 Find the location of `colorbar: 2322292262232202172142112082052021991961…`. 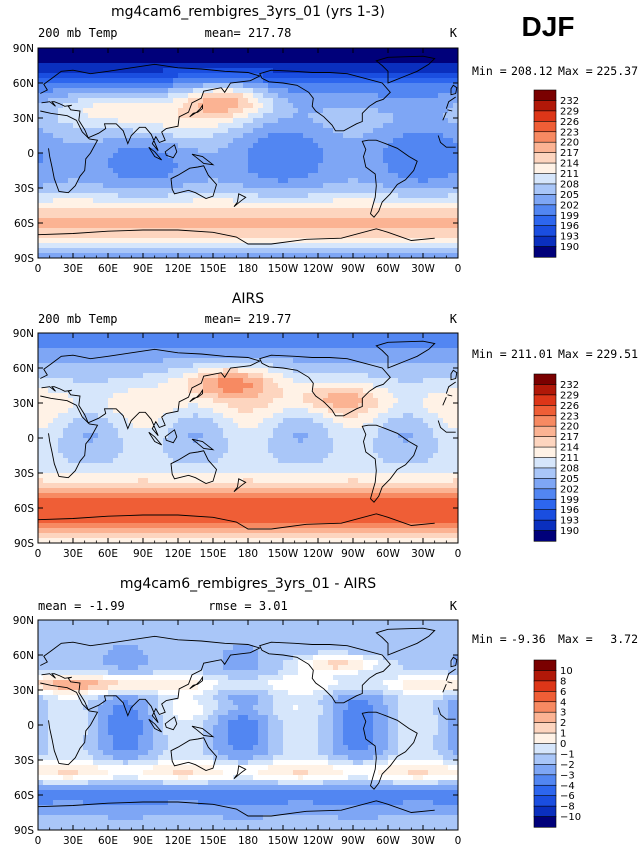

colorbar: 2322292262232202172142112082052021991961… is located at coordinates (556, 457).